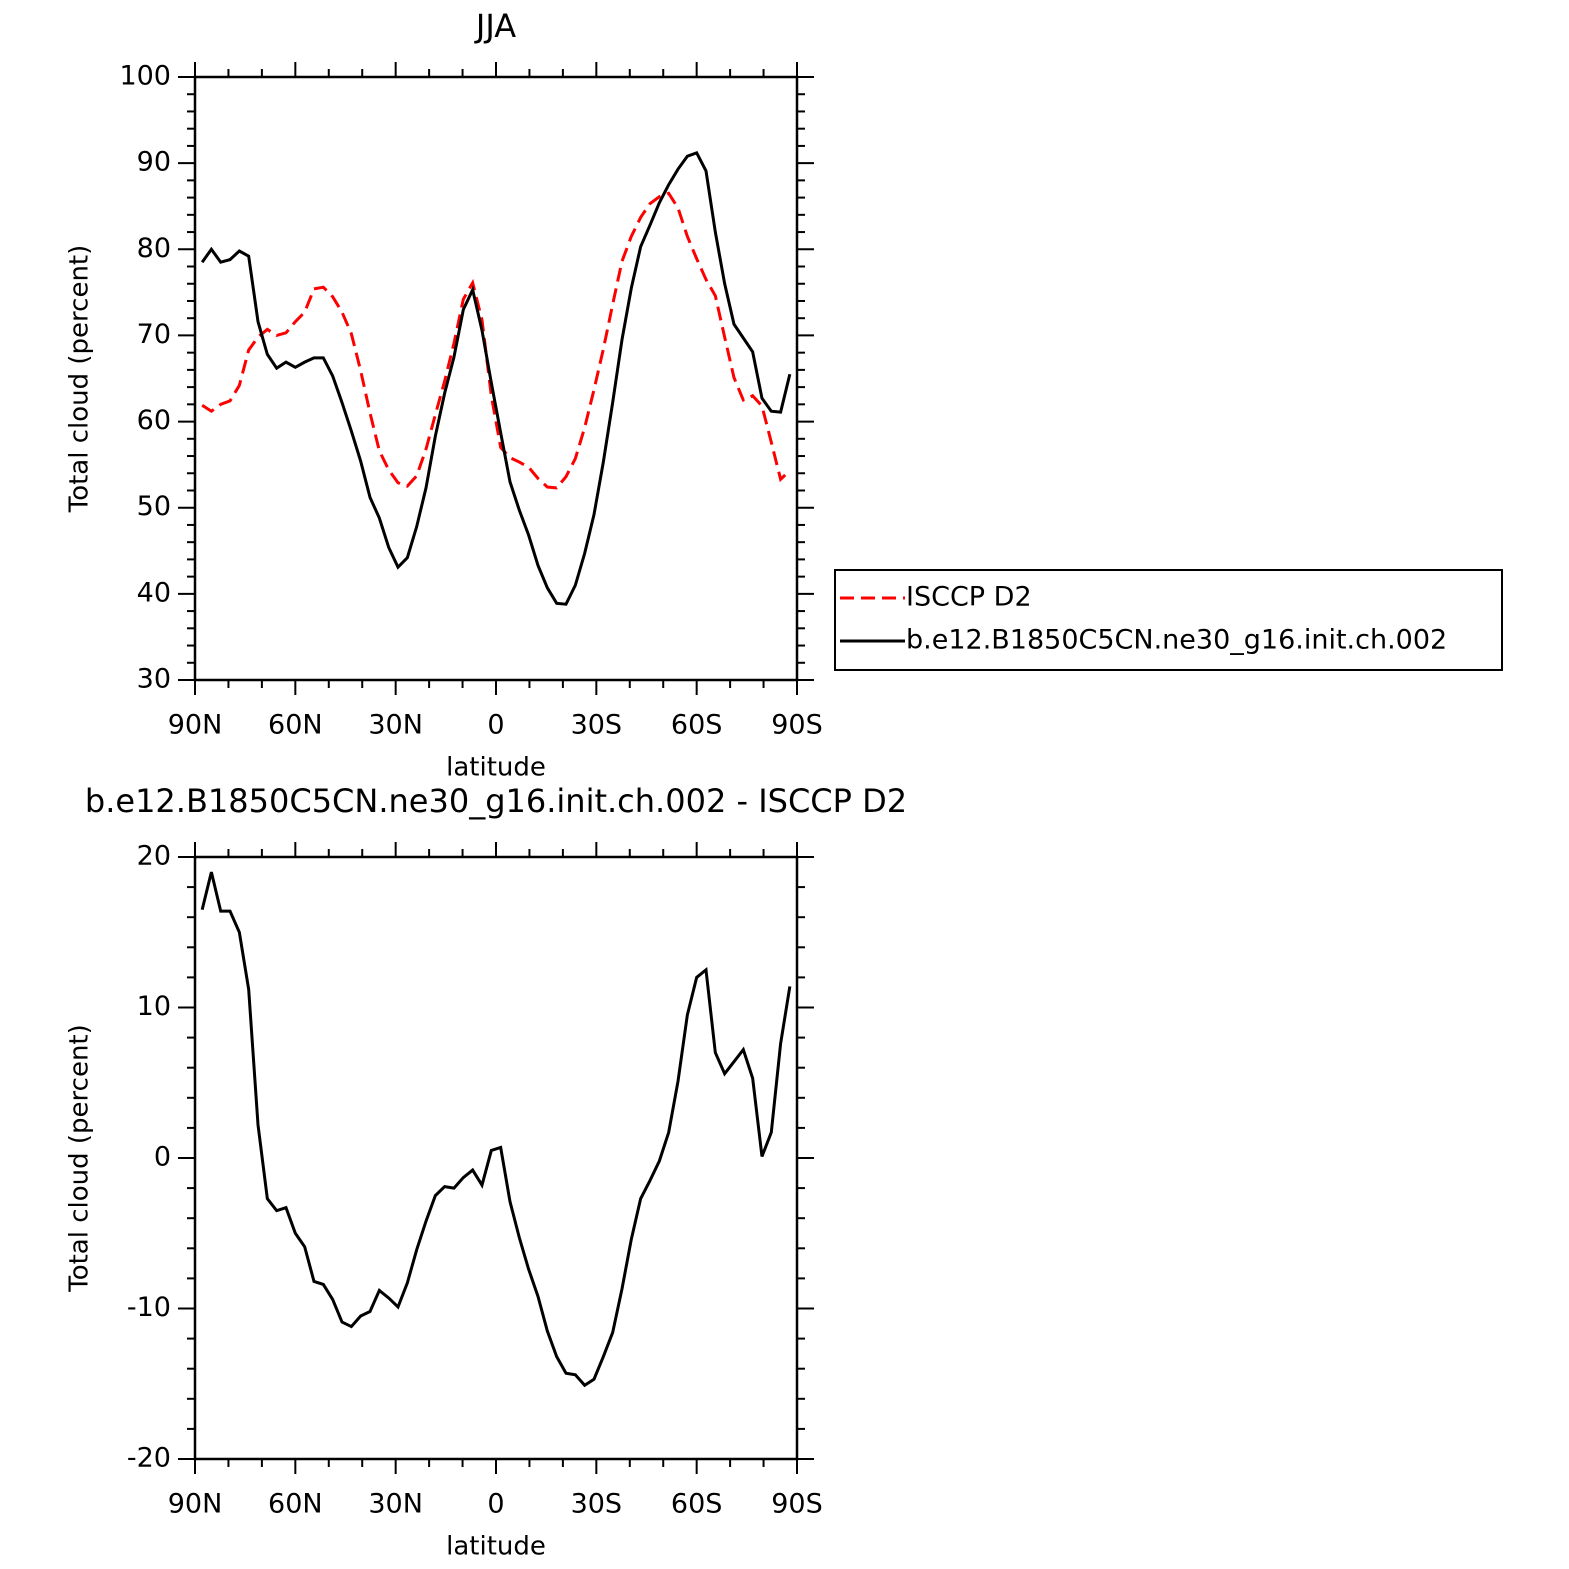 Image resolution: width=1569 pixels, height=1569 pixels. Describe the element at coordinates (154, 420) in the screenshot. I see `y-tick-label: 60` at that location.